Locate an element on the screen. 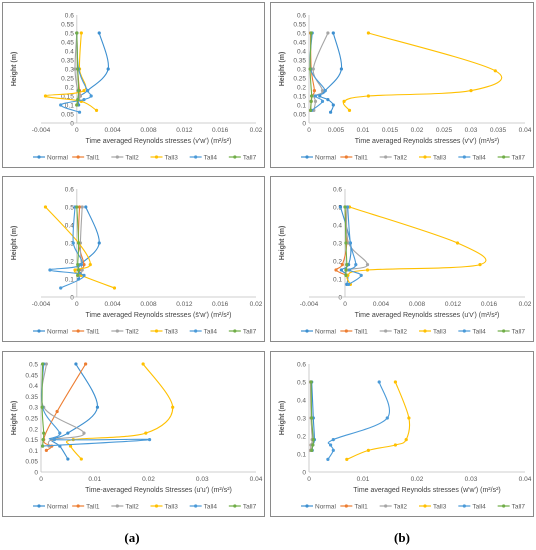  y-tick-label: 0.15 is located at coordinates (299, 97).